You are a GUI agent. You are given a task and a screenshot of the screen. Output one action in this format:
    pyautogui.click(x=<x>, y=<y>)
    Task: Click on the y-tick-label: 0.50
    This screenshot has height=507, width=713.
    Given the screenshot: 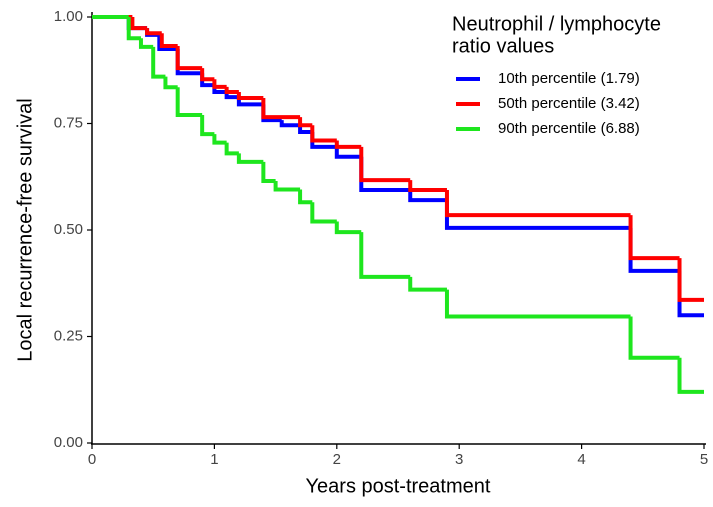 What is the action you would take?
    pyautogui.click(x=68, y=229)
    